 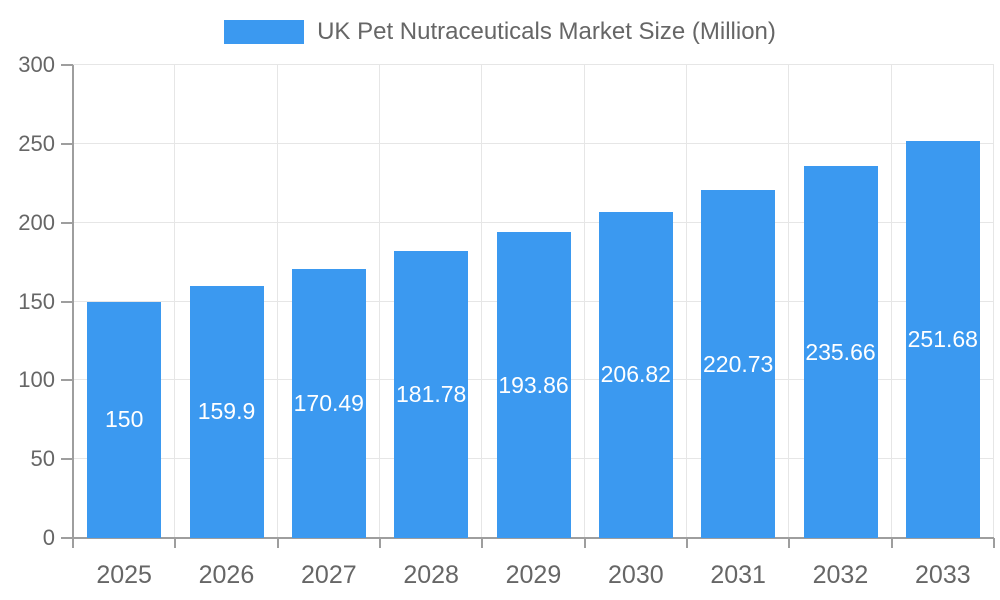 I want to click on bar: 251.68, so click(x=942, y=339).